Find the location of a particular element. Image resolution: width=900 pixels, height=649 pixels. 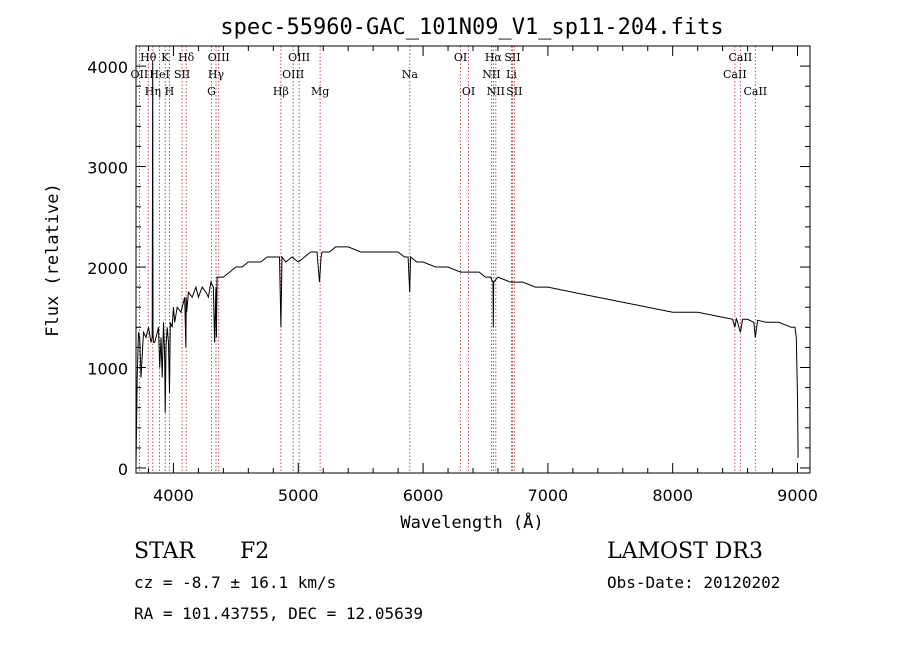

line-label-3: HeI is located at coordinates (159, 74).